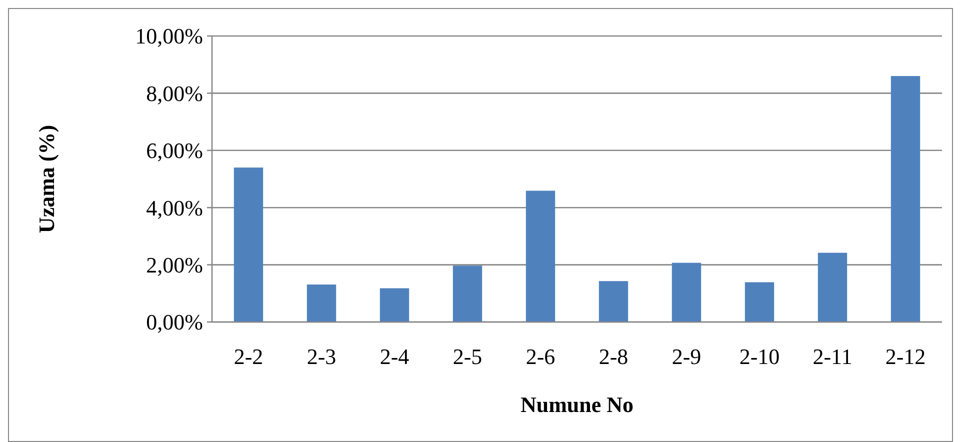  I want to click on x-tick-label: 2-4, so click(395, 356).